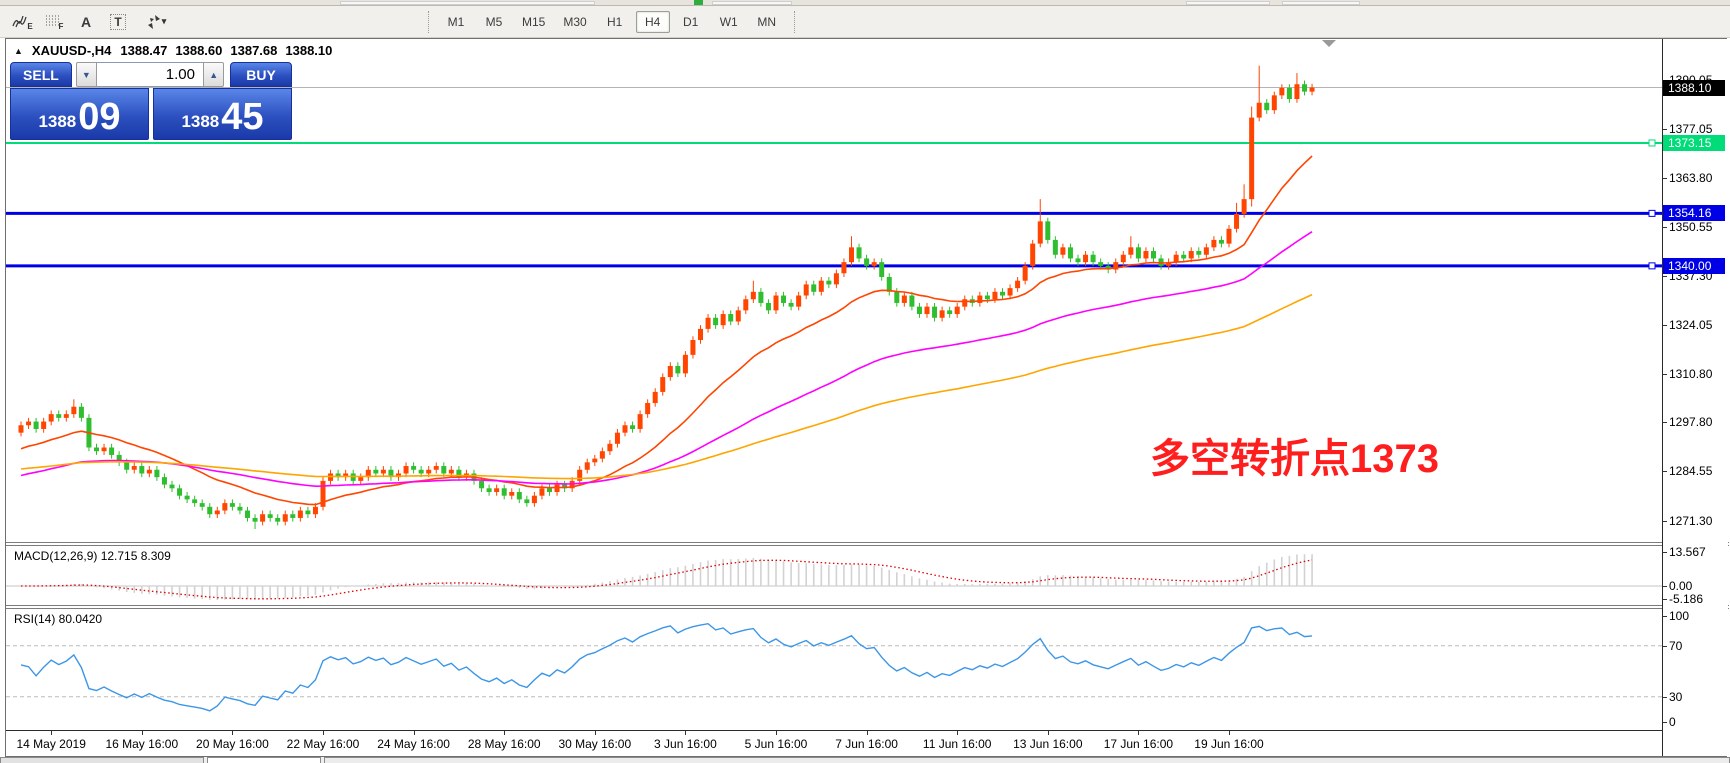 The image size is (1730, 763). Describe the element at coordinates (776, 744) in the screenshot. I see `time-tick-label: 5 Jun 16:00` at that location.